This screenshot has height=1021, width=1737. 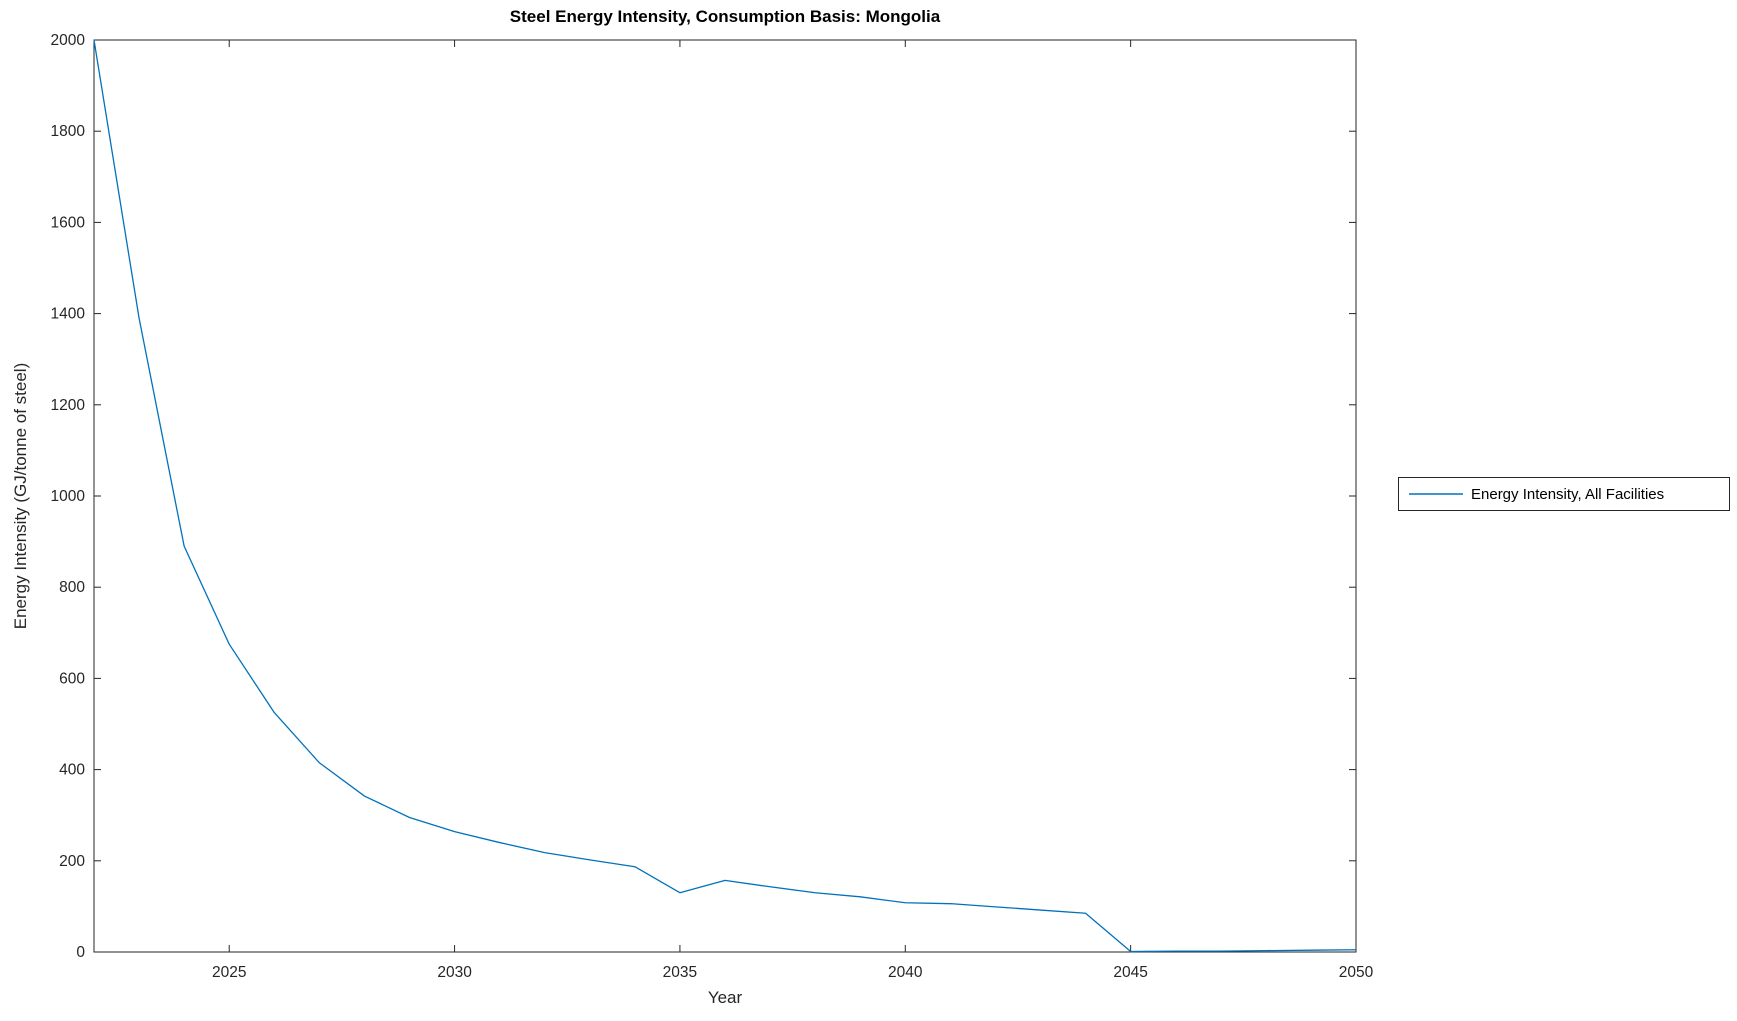 What do you see at coordinates (680, 972) in the screenshot?
I see `x-tick-label: 2035` at bounding box center [680, 972].